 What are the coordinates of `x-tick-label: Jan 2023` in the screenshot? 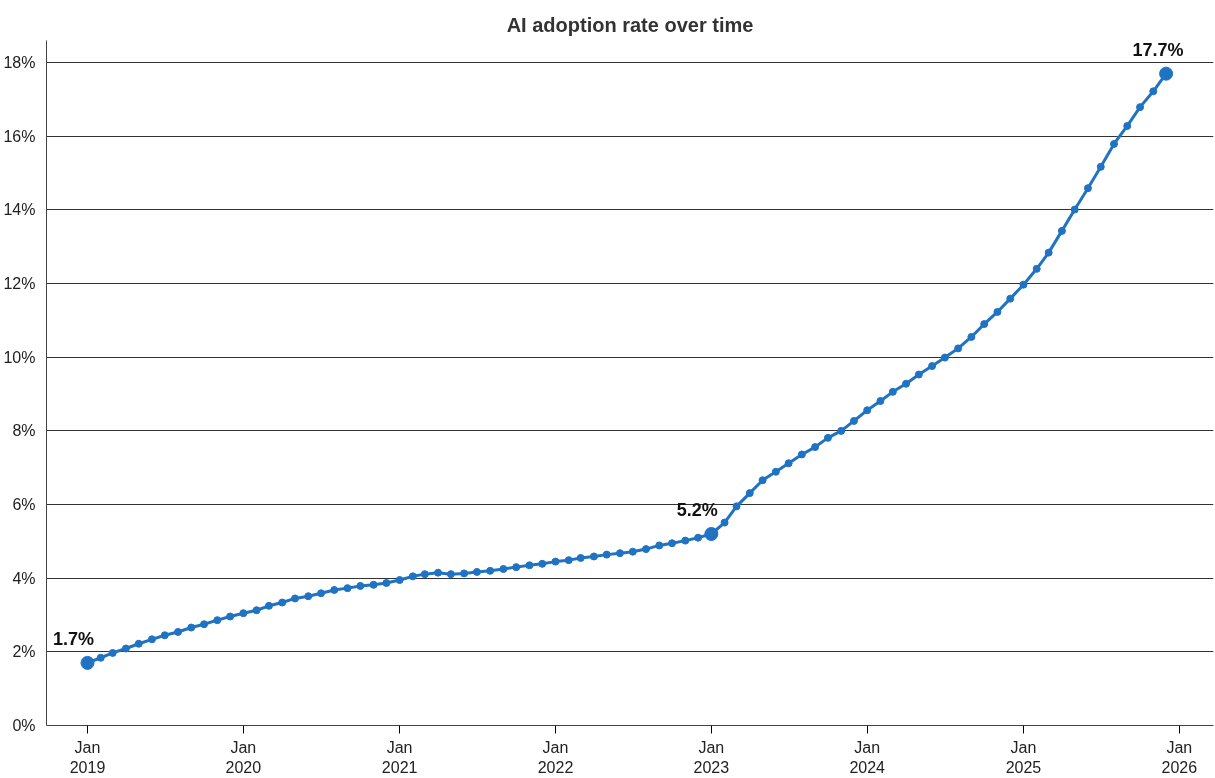 It's located at (711, 757).